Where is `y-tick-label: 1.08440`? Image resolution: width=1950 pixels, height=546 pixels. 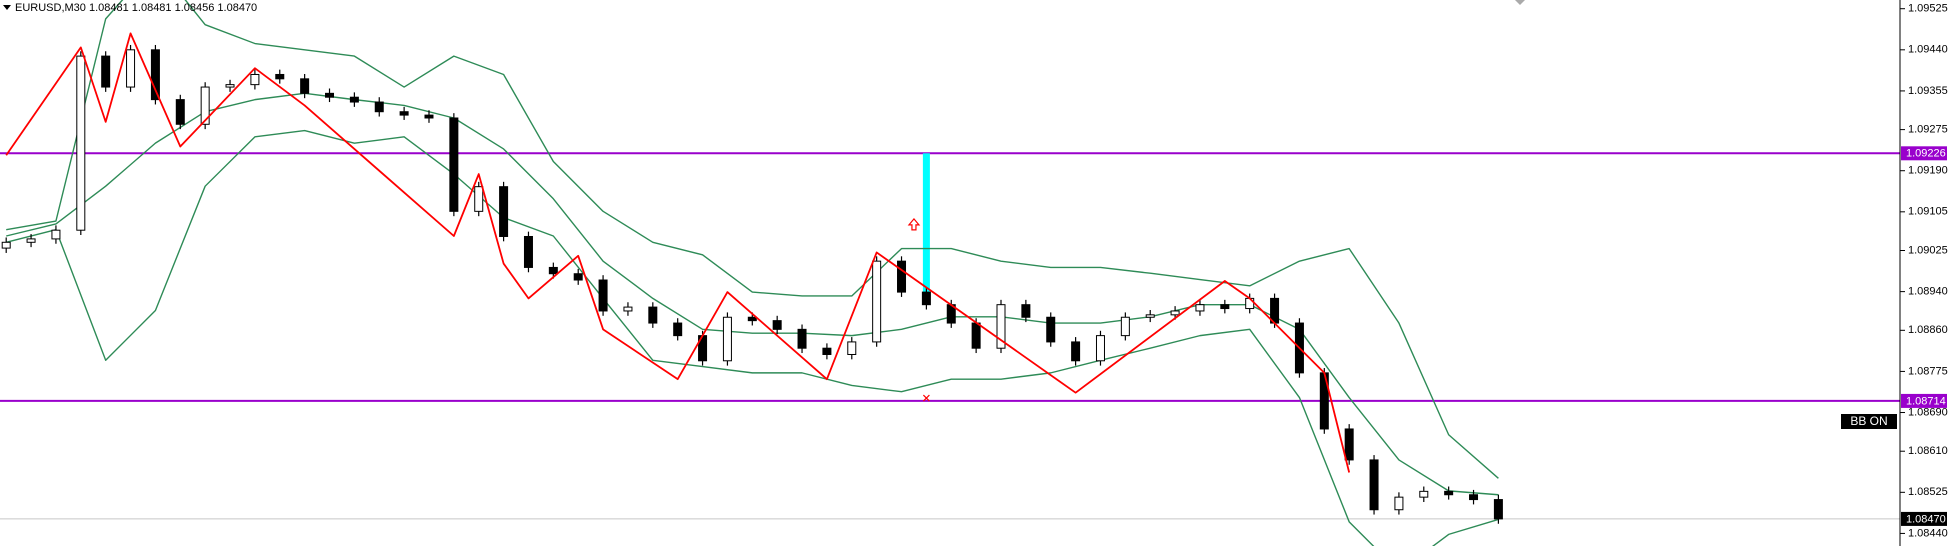
y-tick-label: 1.08440 is located at coordinates (1928, 533).